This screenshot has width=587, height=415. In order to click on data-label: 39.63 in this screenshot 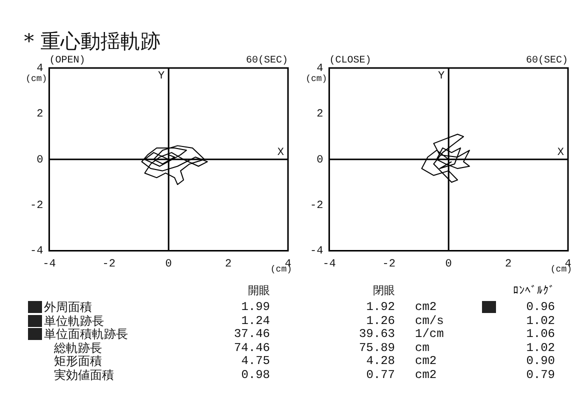, I will do `click(376, 334)`.